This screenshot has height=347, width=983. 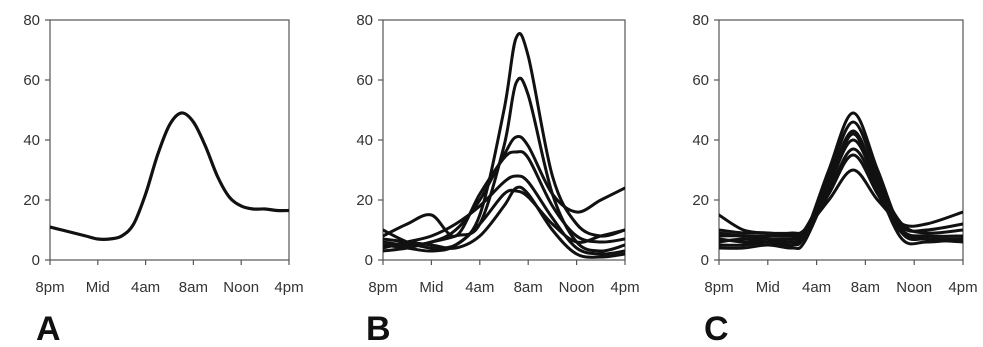 What do you see at coordinates (378, 328) in the screenshot?
I see `panel-letter: B` at bounding box center [378, 328].